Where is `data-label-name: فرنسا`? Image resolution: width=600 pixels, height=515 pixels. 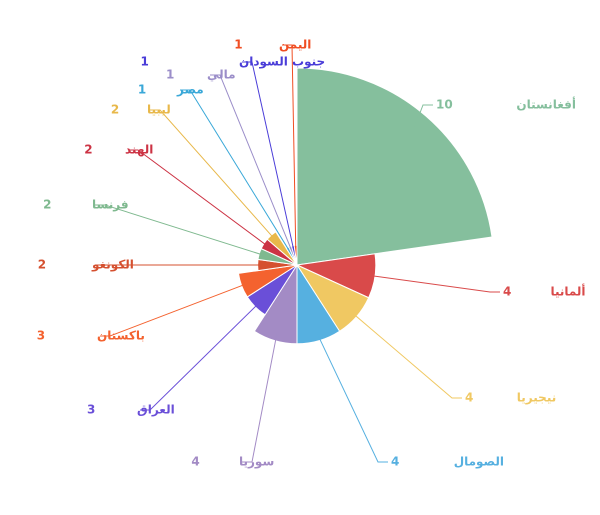
data-label-name: فرنسا is located at coordinates (110, 205).